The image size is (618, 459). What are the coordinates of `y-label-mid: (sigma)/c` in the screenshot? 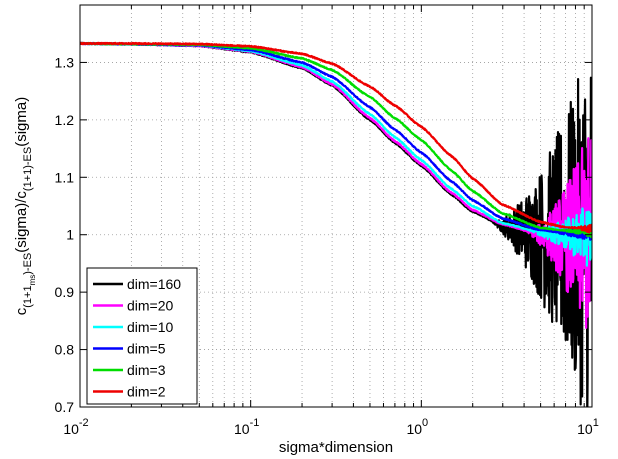 It's located at (21, 222).